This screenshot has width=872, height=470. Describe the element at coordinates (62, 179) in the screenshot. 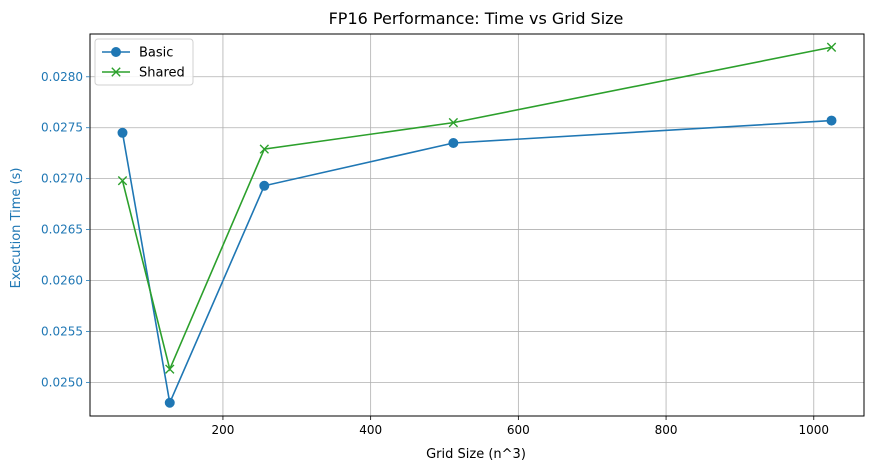

I see `y-tick-label: 0.0270` at that location.